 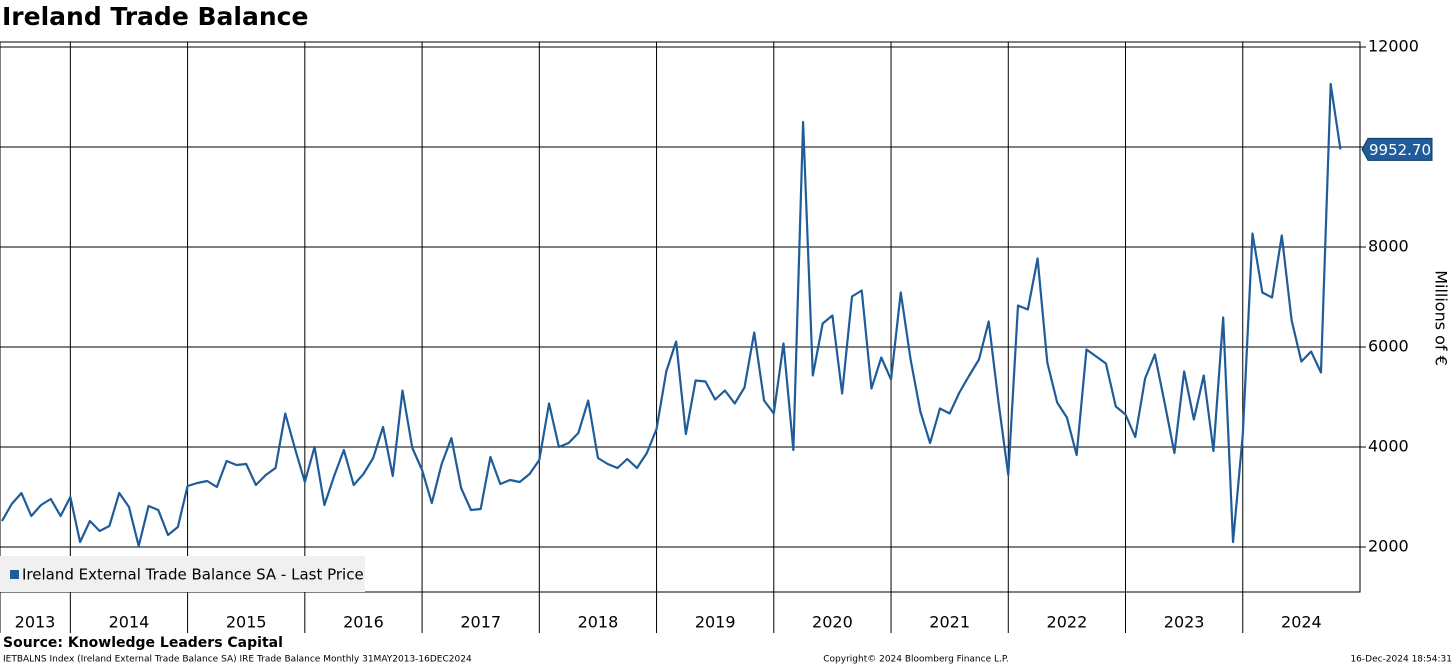 What do you see at coordinates (143, 643) in the screenshot?
I see `source: Source: Knowledge Leaders Capital` at bounding box center [143, 643].